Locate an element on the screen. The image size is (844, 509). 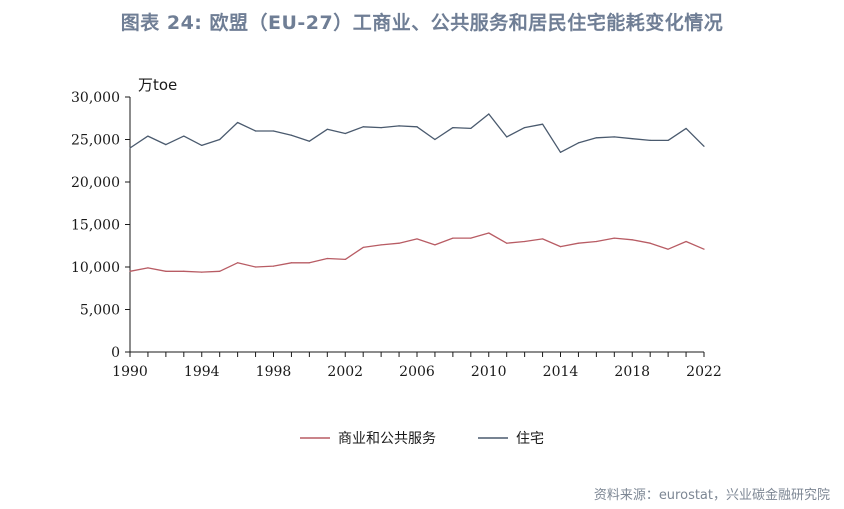
y-axis: 0 5,000 10,000 15,000 20,000 25,000 30,000 is located at coordinates (101, 225).